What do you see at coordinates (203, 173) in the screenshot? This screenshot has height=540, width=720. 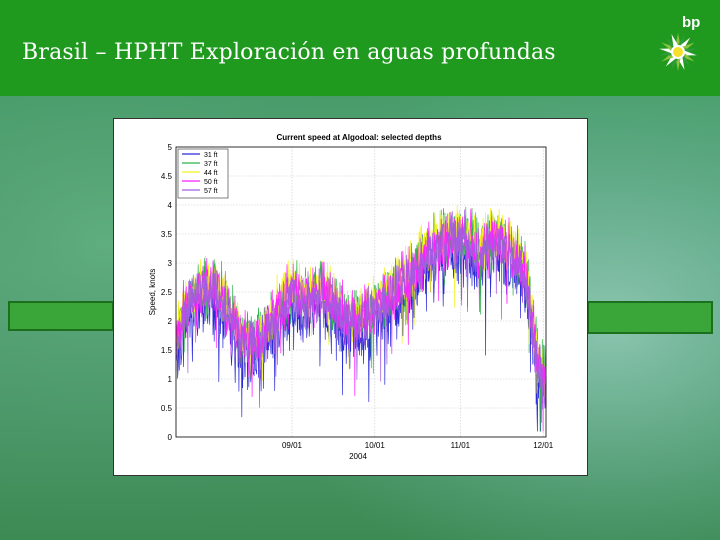 I see `chart-legend: 31 ft 37 ft 44 ft 50 ft 57 ft` at bounding box center [203, 173].